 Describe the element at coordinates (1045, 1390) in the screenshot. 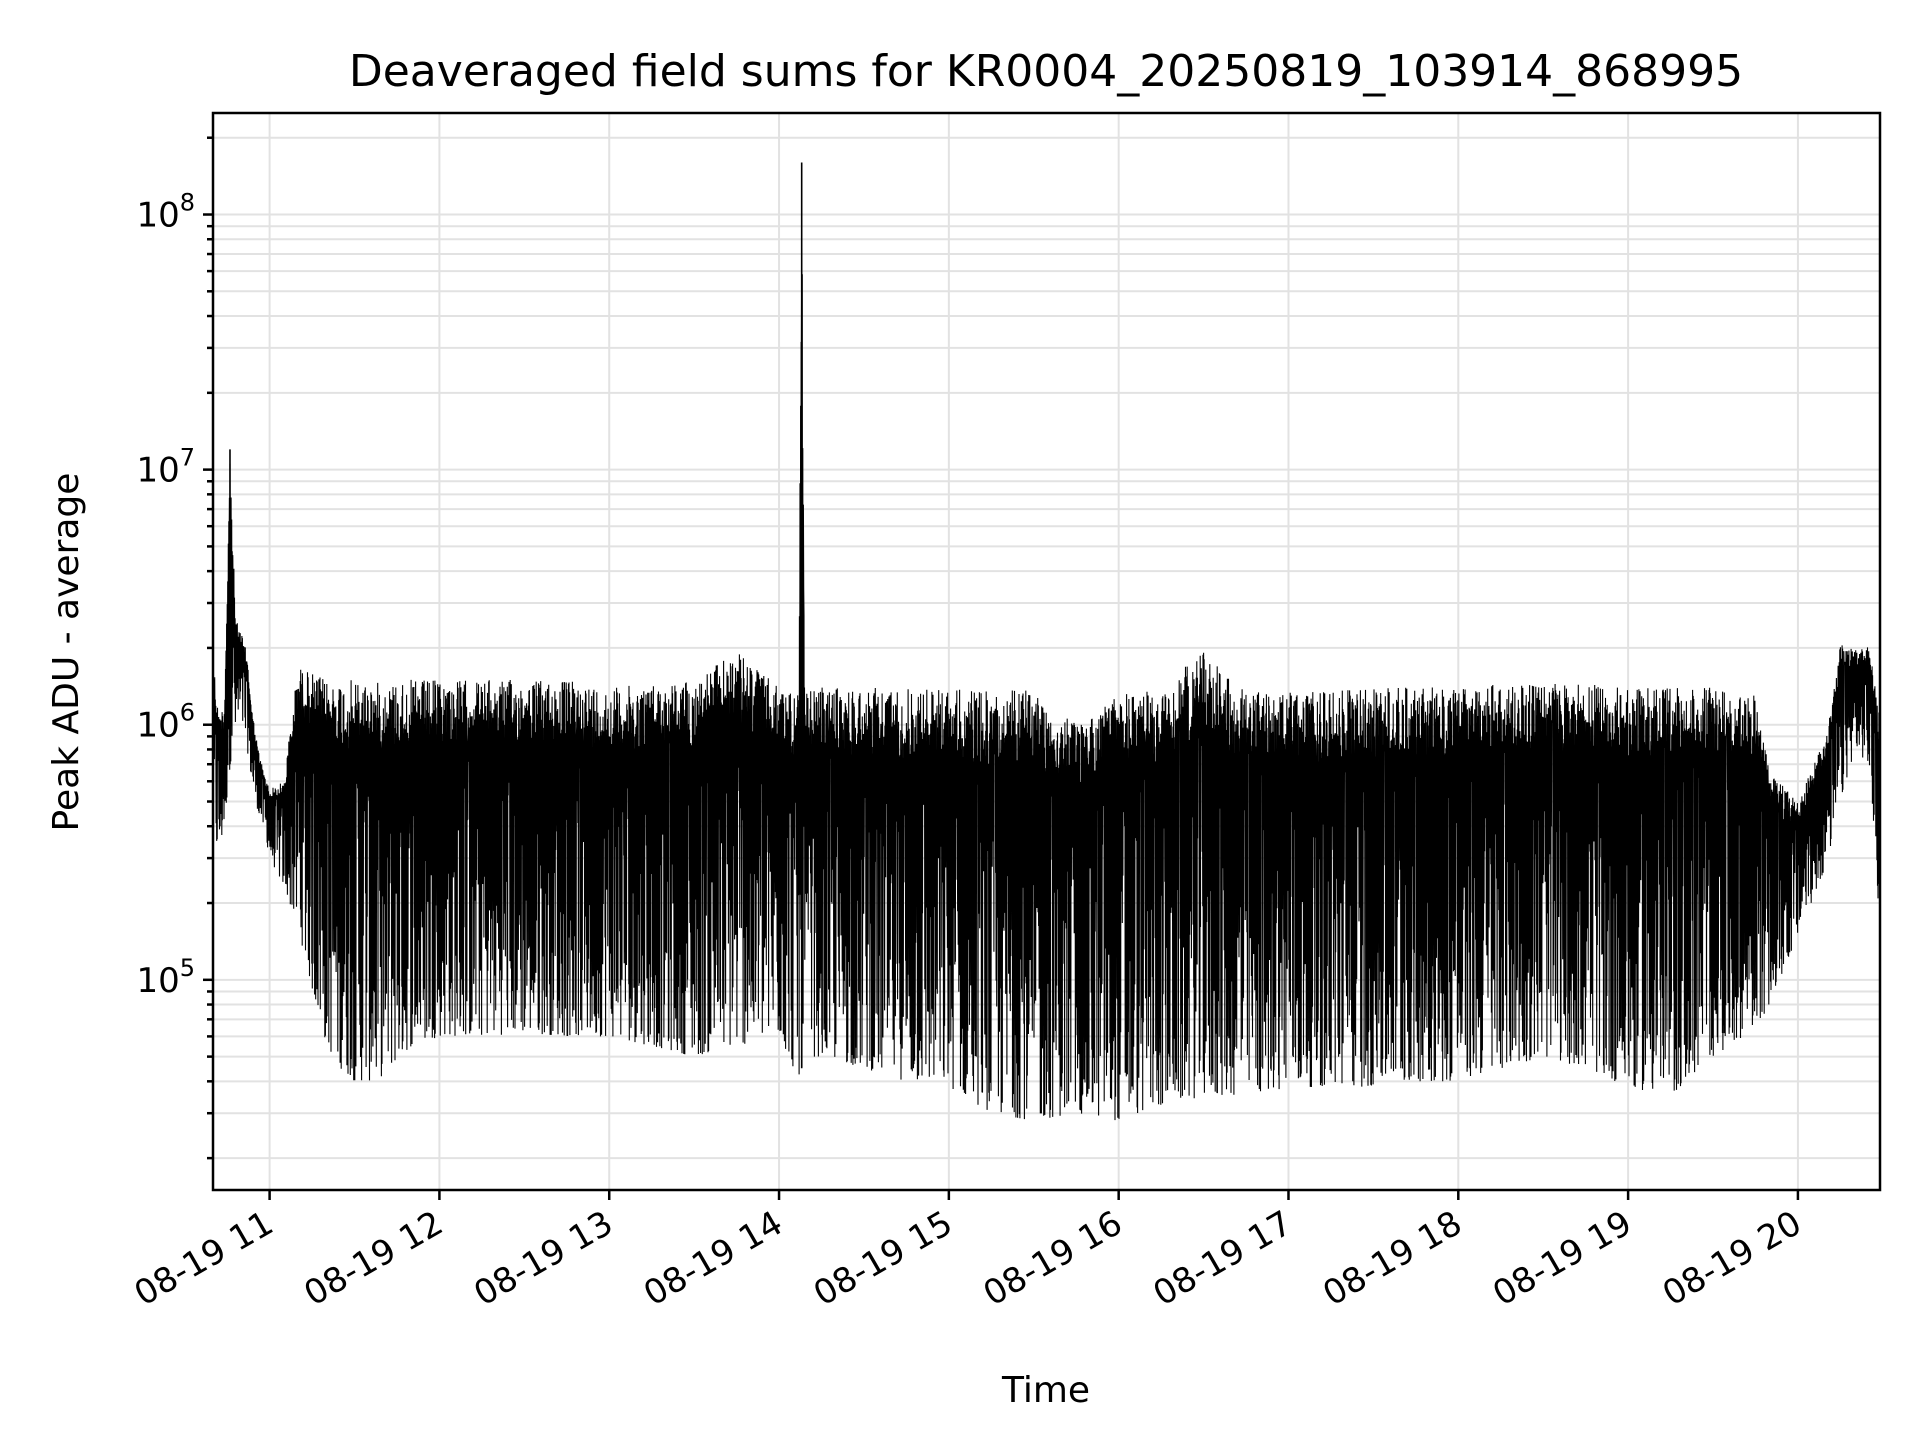

I see `x-axis-label: Time` at that location.